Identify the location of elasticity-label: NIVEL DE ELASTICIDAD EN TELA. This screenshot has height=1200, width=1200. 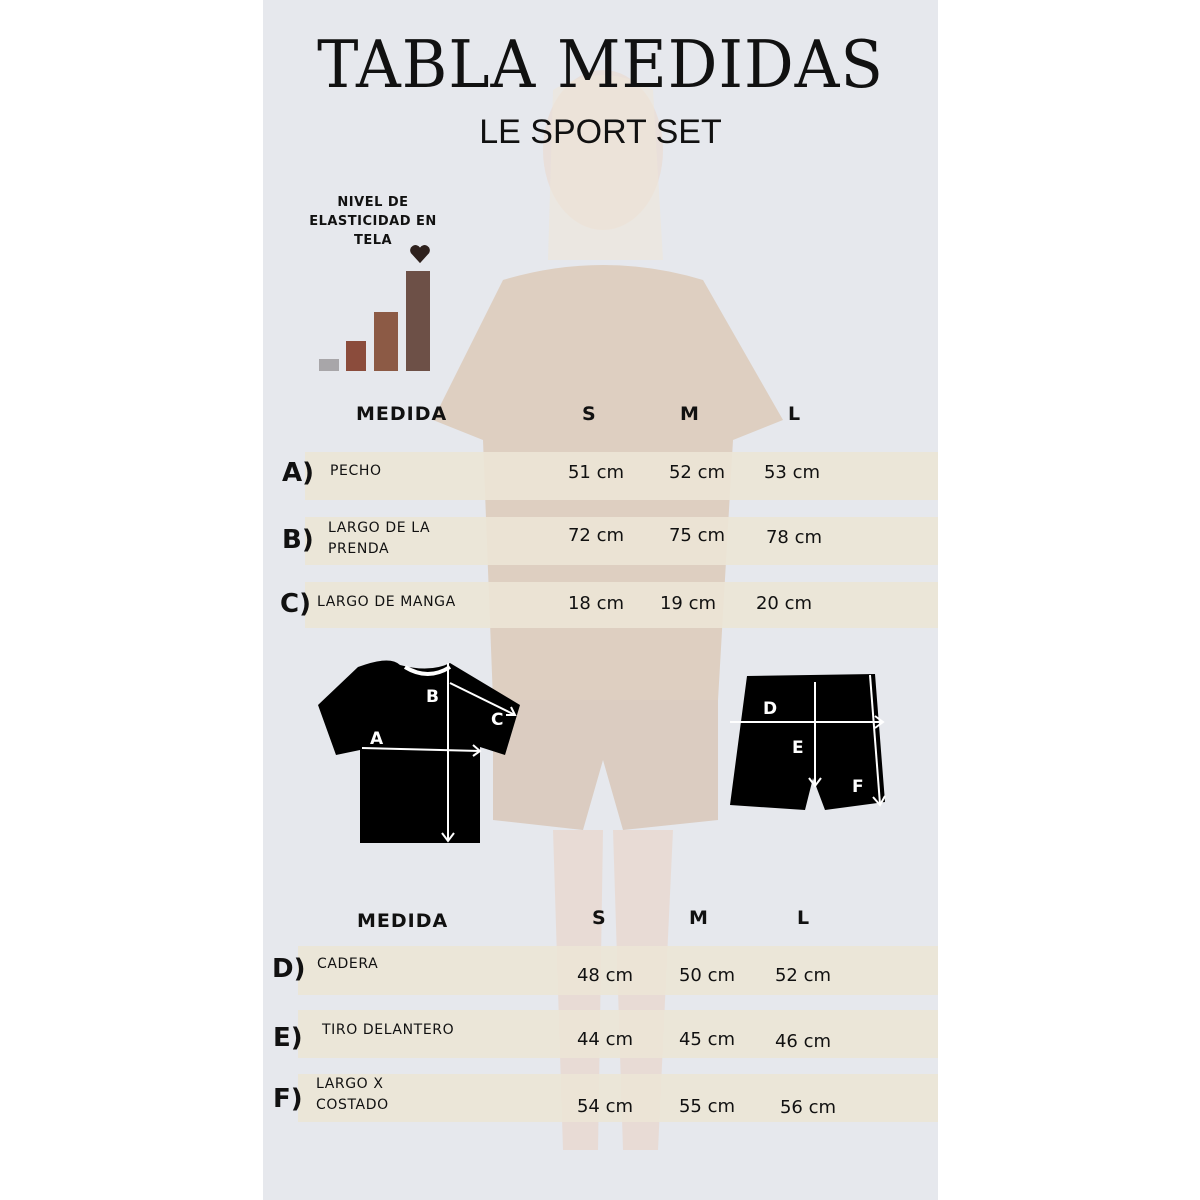
(373, 221).